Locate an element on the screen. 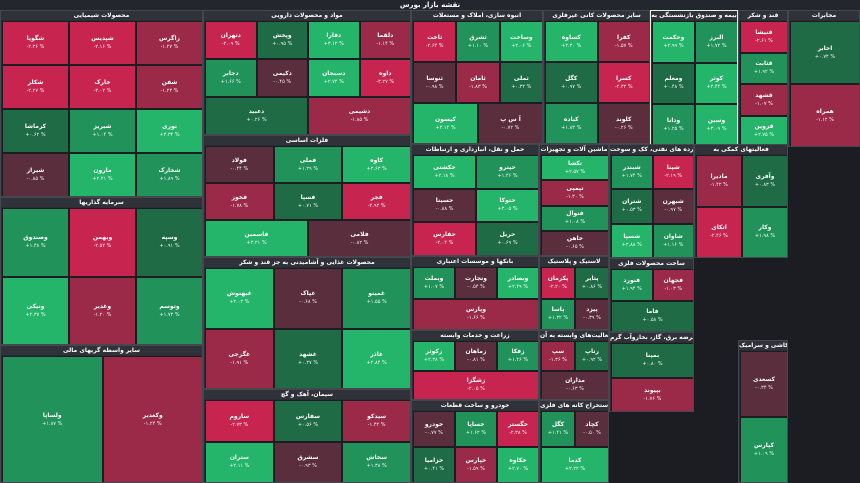 This screenshot has height=483, width=860. stock-tile: اخابر +۰.۷۴ % is located at coordinates (824, 52).